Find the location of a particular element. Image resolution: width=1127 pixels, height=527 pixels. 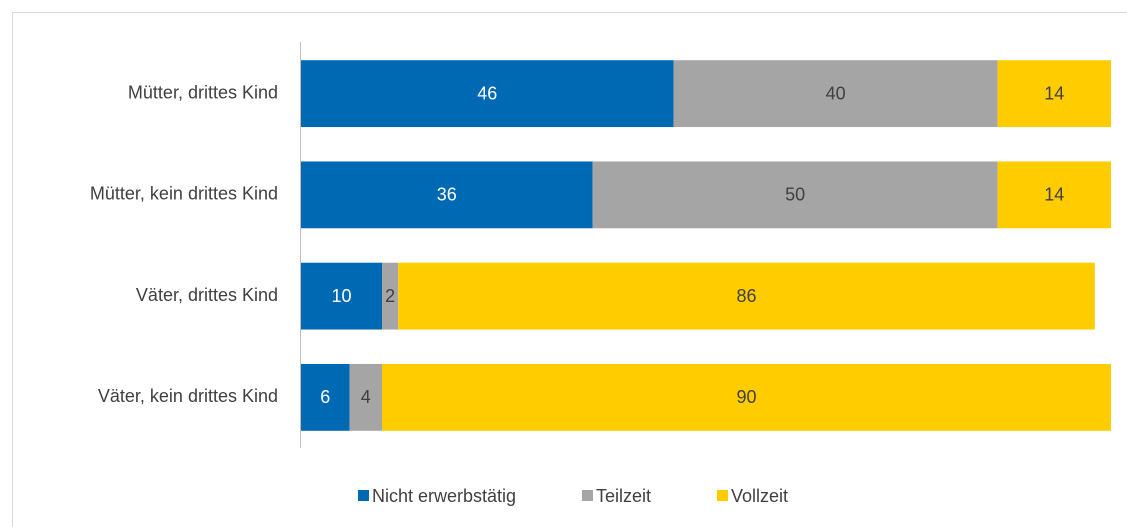

legend-label: Teilzeit is located at coordinates (623, 496).